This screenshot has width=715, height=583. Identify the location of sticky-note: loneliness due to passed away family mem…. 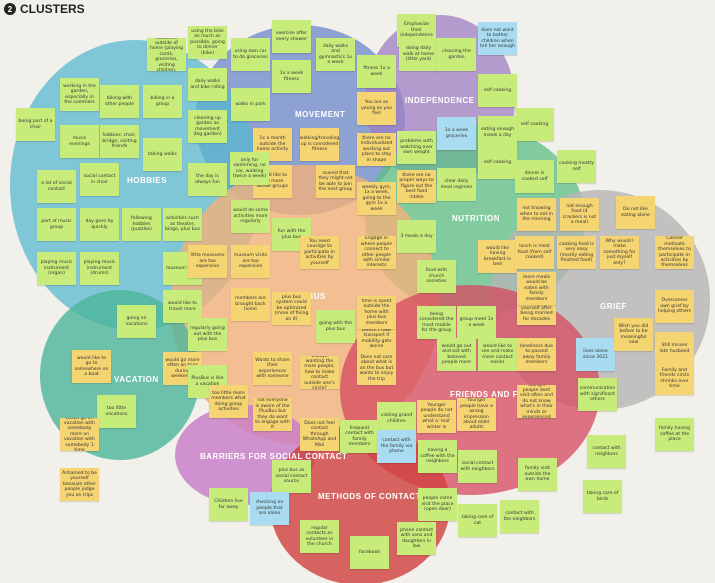
(536, 354).